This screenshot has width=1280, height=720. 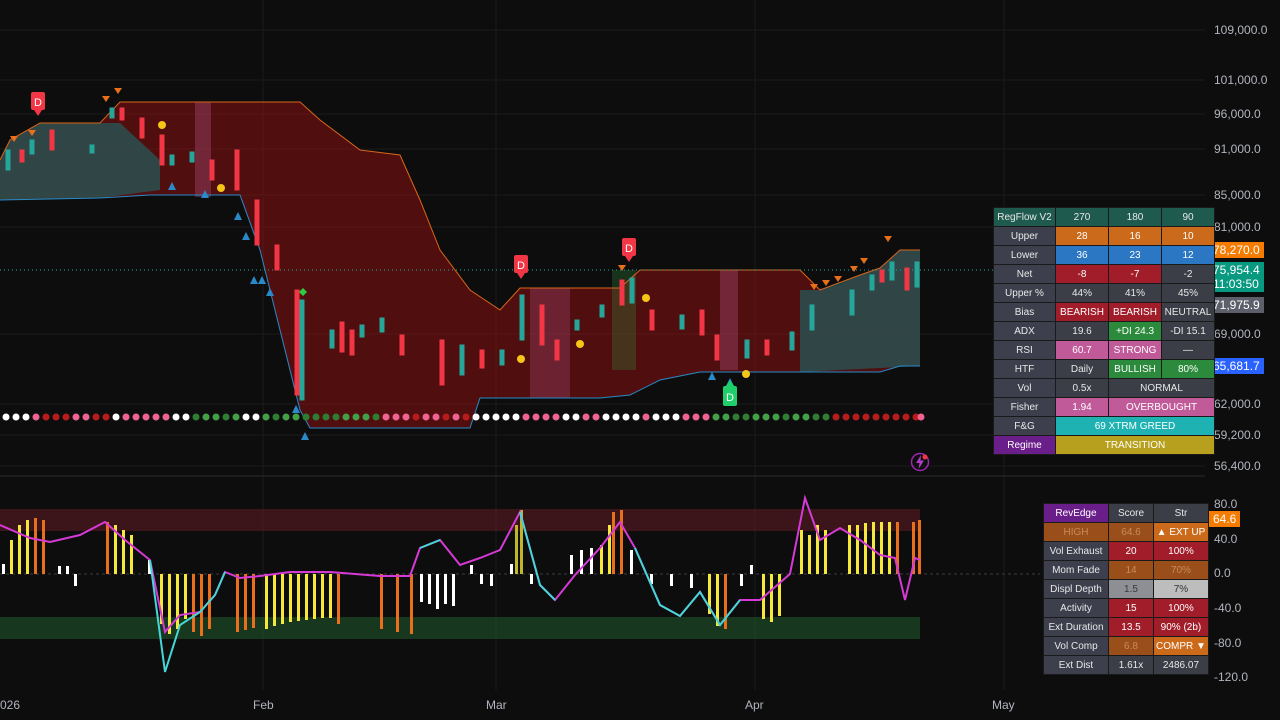 What do you see at coordinates (1135, 217) in the screenshot?
I see `regflow-col: 180` at bounding box center [1135, 217].